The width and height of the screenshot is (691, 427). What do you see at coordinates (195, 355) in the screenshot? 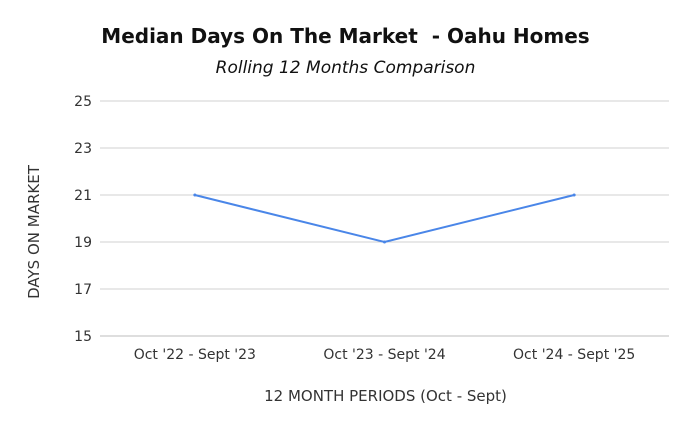
I see `x-tick-label: Oct '22 - Sept '23` at bounding box center [195, 355].